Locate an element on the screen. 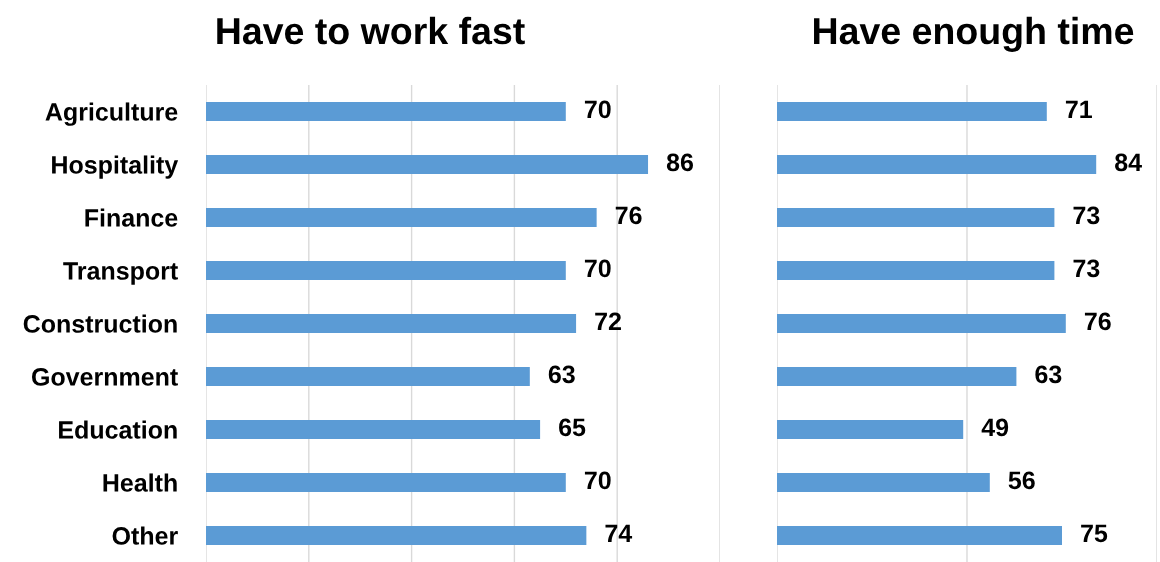 The image size is (1160, 562). data-label: 84 is located at coordinates (1128, 162).